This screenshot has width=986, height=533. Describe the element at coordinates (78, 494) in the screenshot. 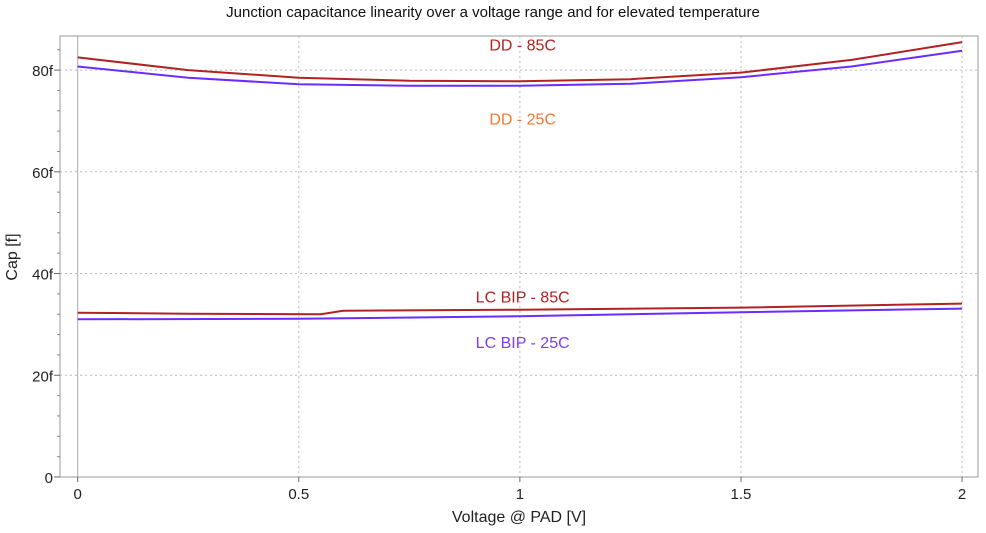

I see `x-tick-label: 0` at that location.